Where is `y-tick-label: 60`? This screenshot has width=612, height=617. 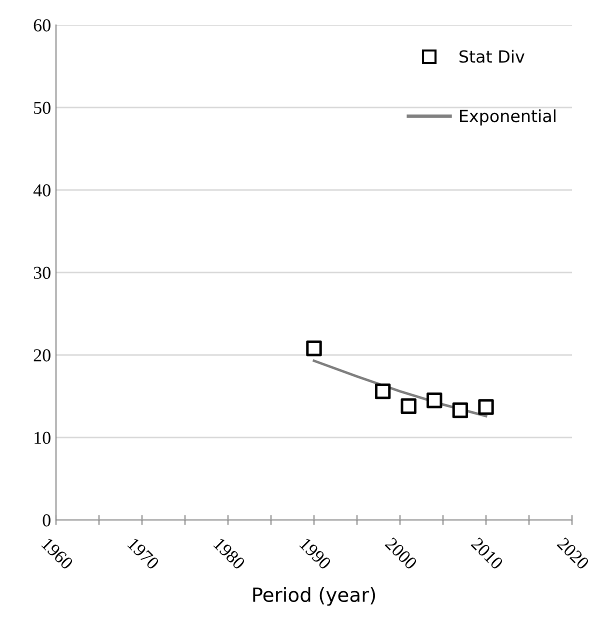 y-tick-label: 60 is located at coordinates (42, 25).